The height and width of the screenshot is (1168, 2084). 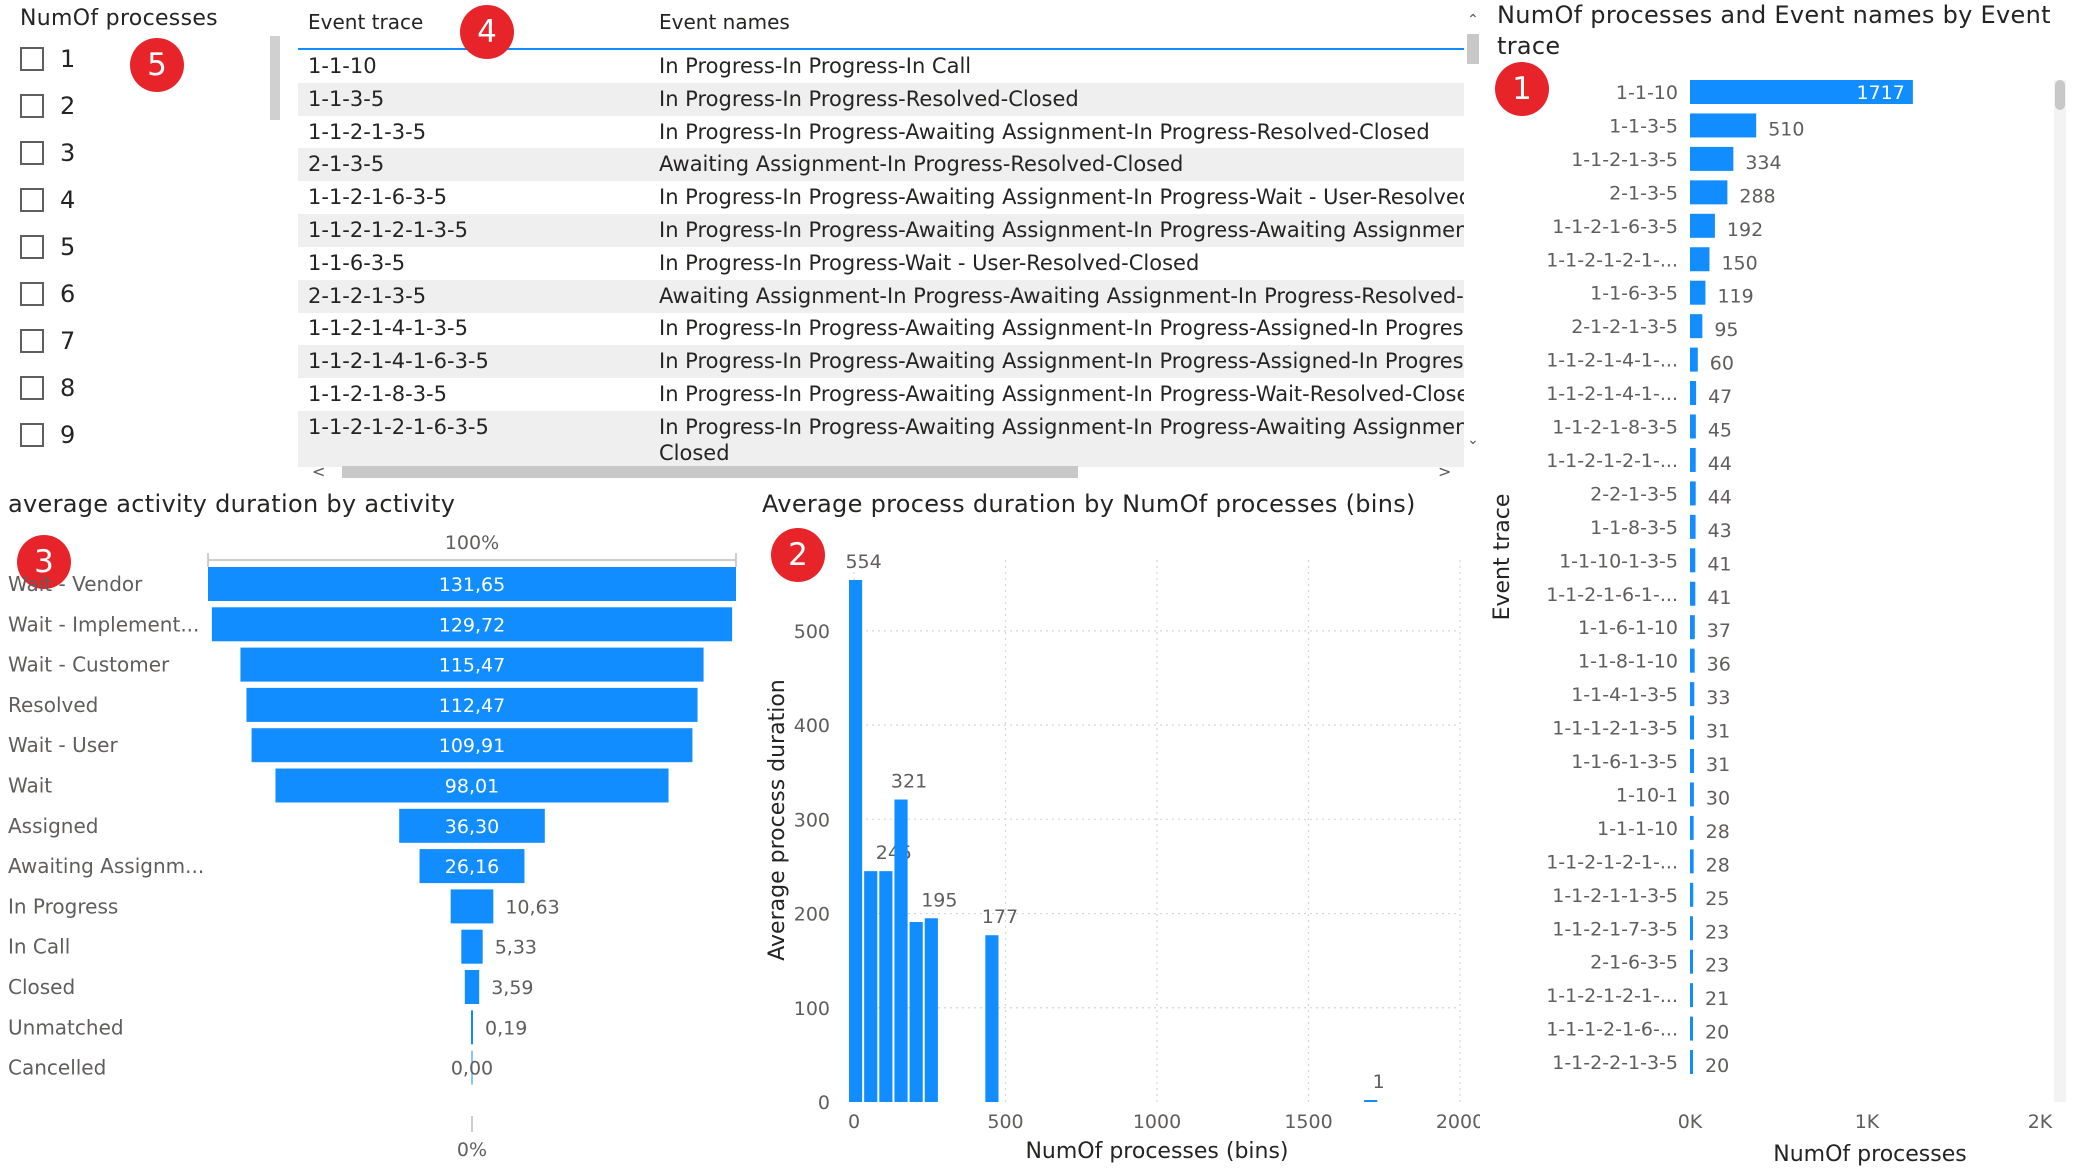 I want to click on funnel-category-label: Closed, so click(x=41, y=987).